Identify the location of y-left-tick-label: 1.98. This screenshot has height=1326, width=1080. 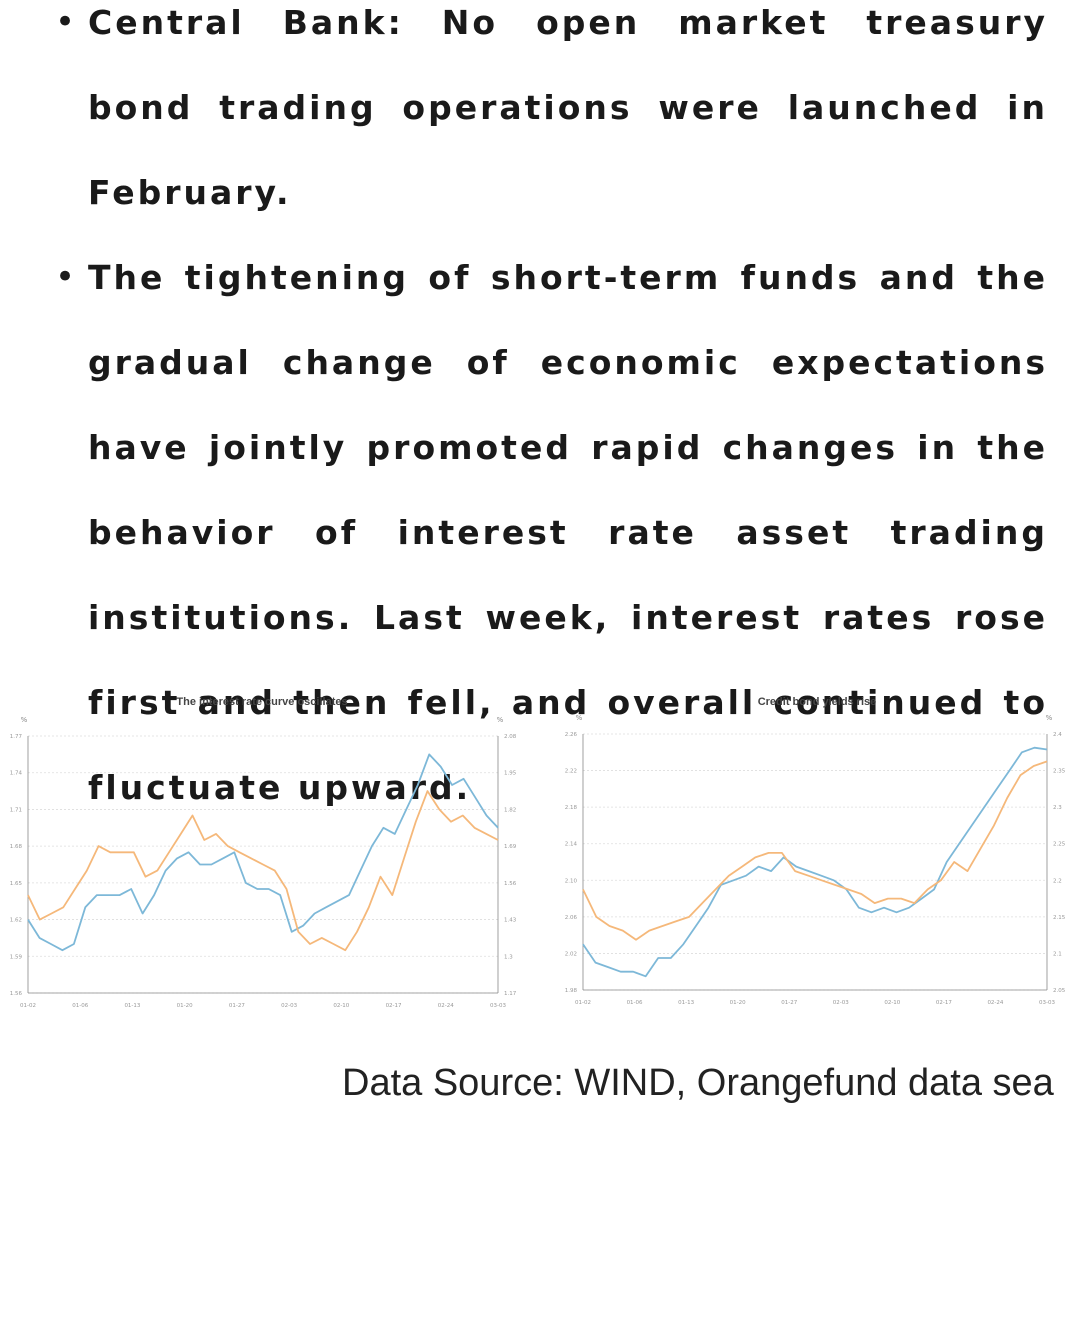
(571, 991).